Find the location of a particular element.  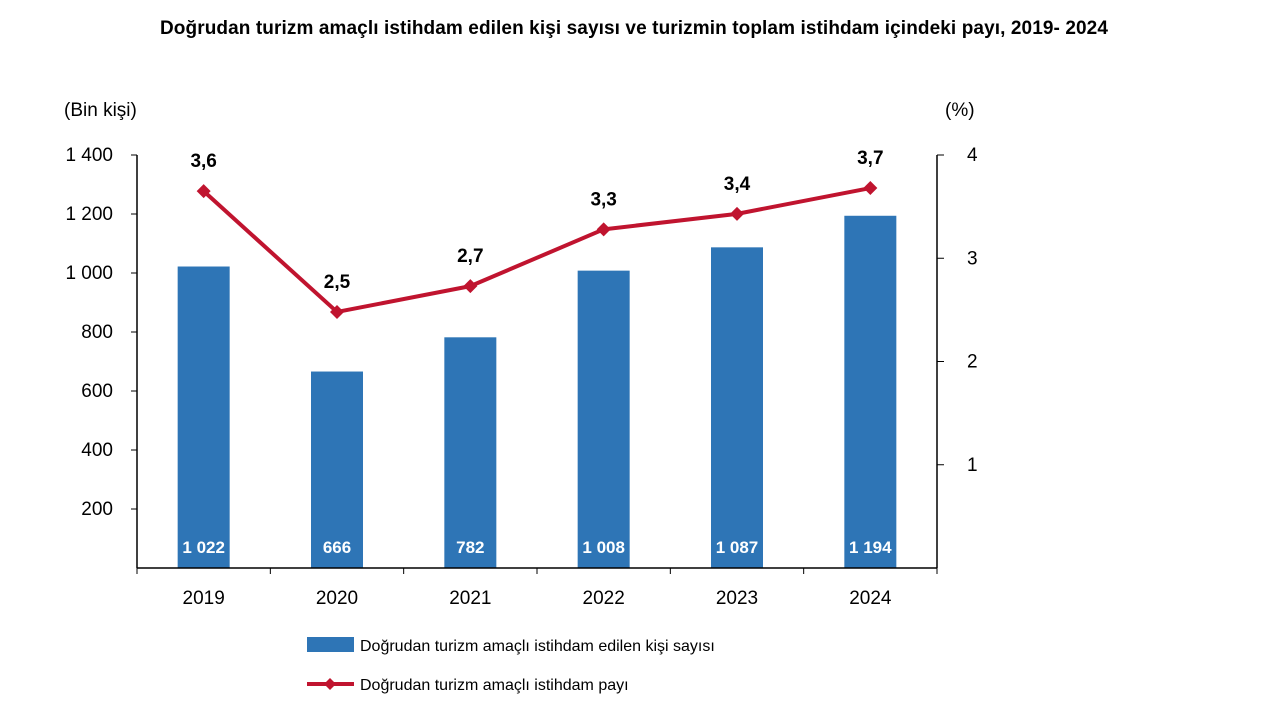

line-point-2021 is located at coordinates (470, 286).